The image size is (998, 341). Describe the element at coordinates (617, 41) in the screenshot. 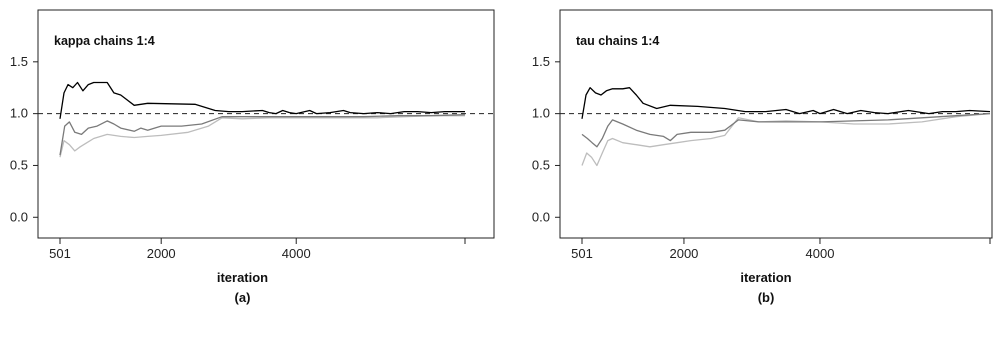

I see `chart-title: tau chains 1:4` at that location.